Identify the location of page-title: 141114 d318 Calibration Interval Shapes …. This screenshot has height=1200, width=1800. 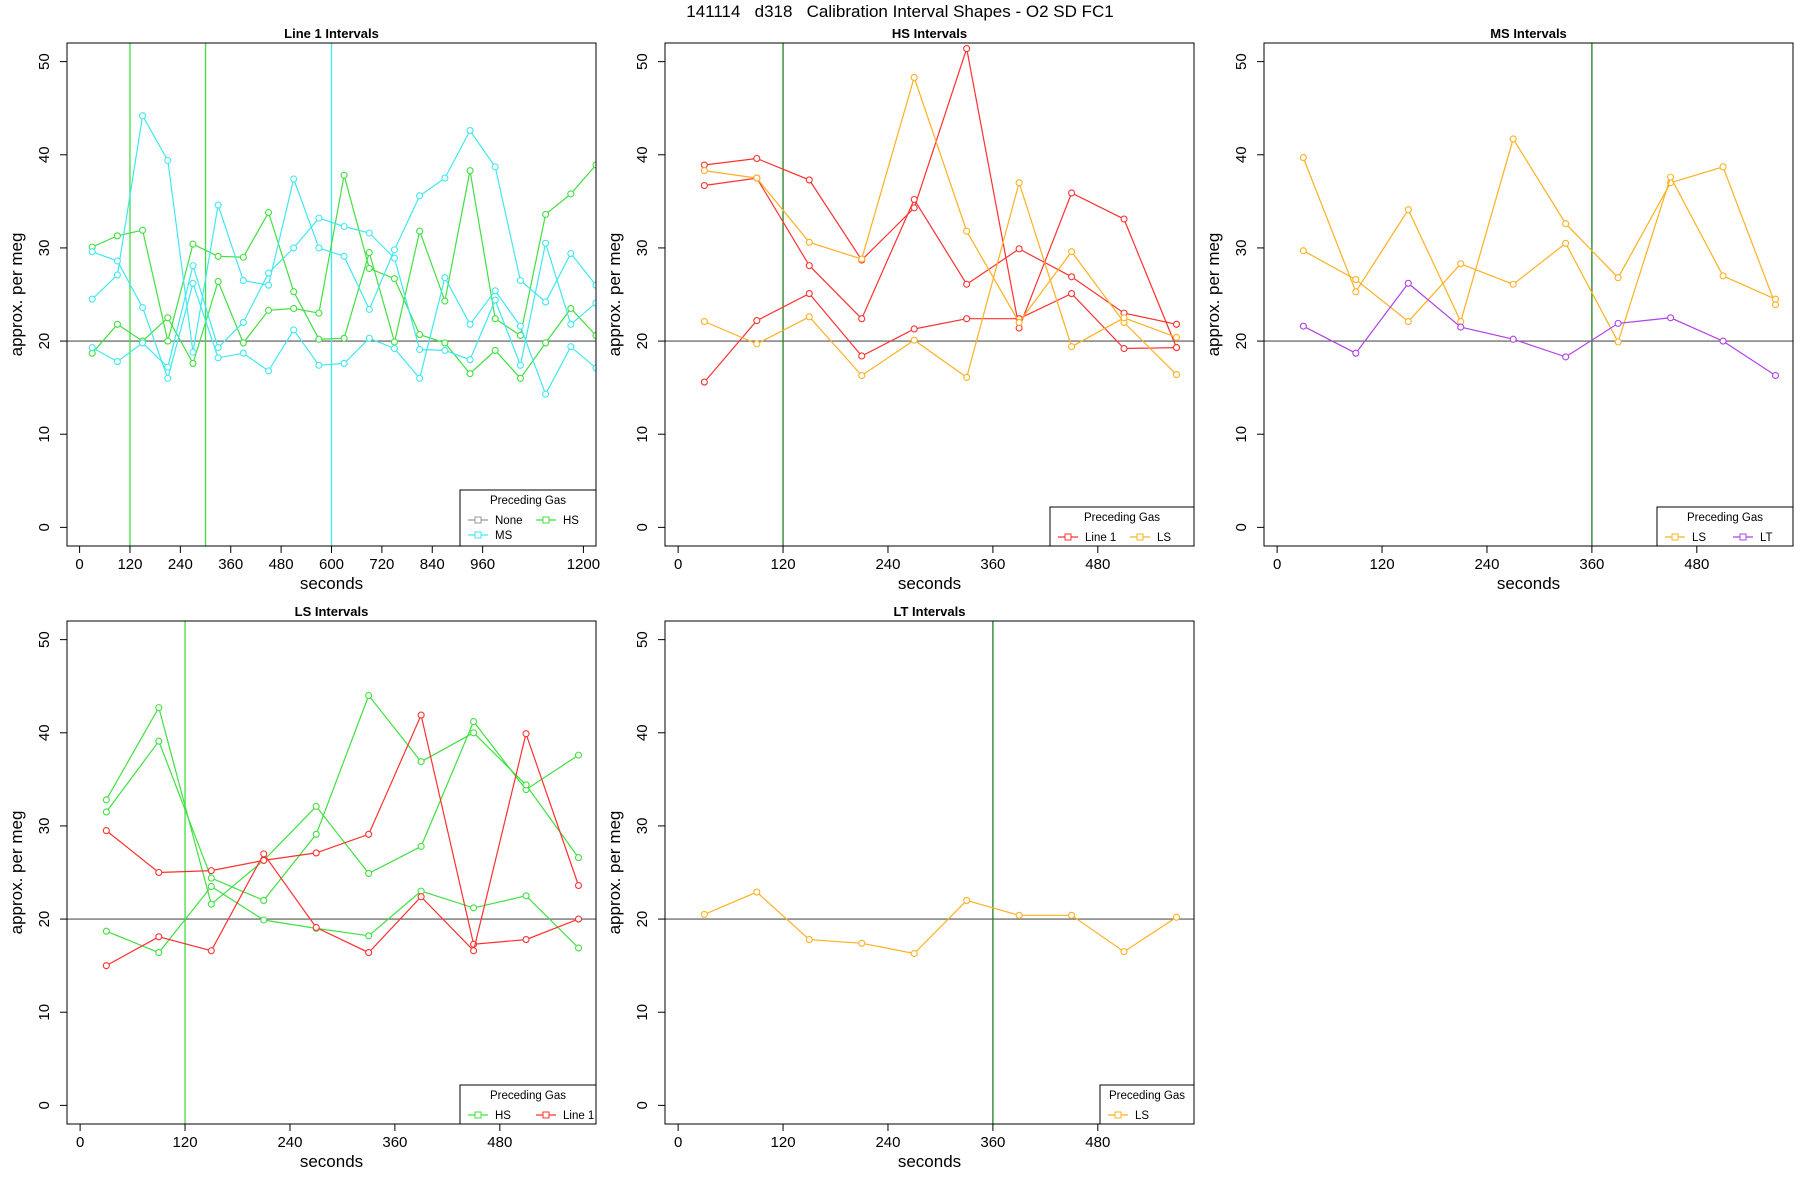
(900, 11).